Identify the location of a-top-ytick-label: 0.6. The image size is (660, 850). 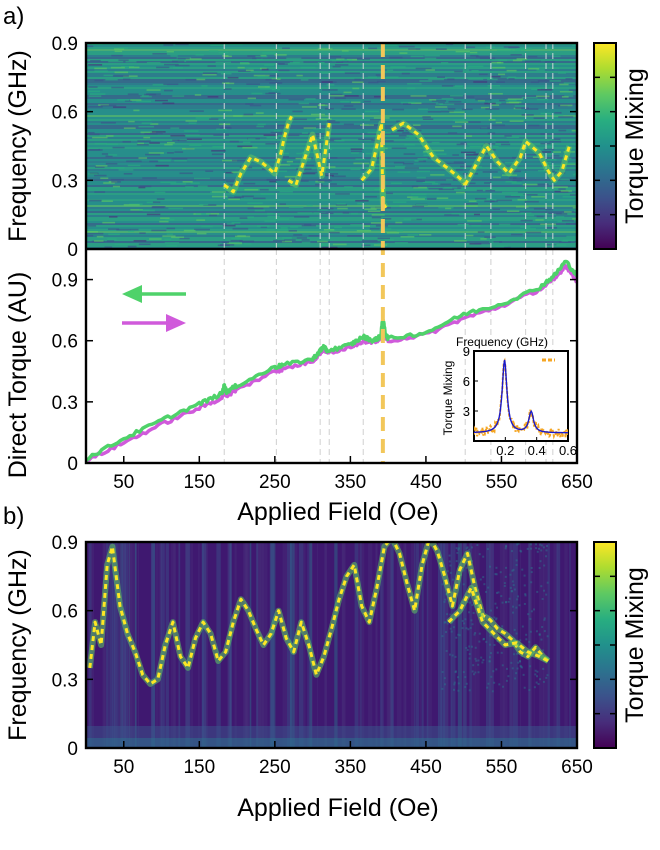
(65, 113).